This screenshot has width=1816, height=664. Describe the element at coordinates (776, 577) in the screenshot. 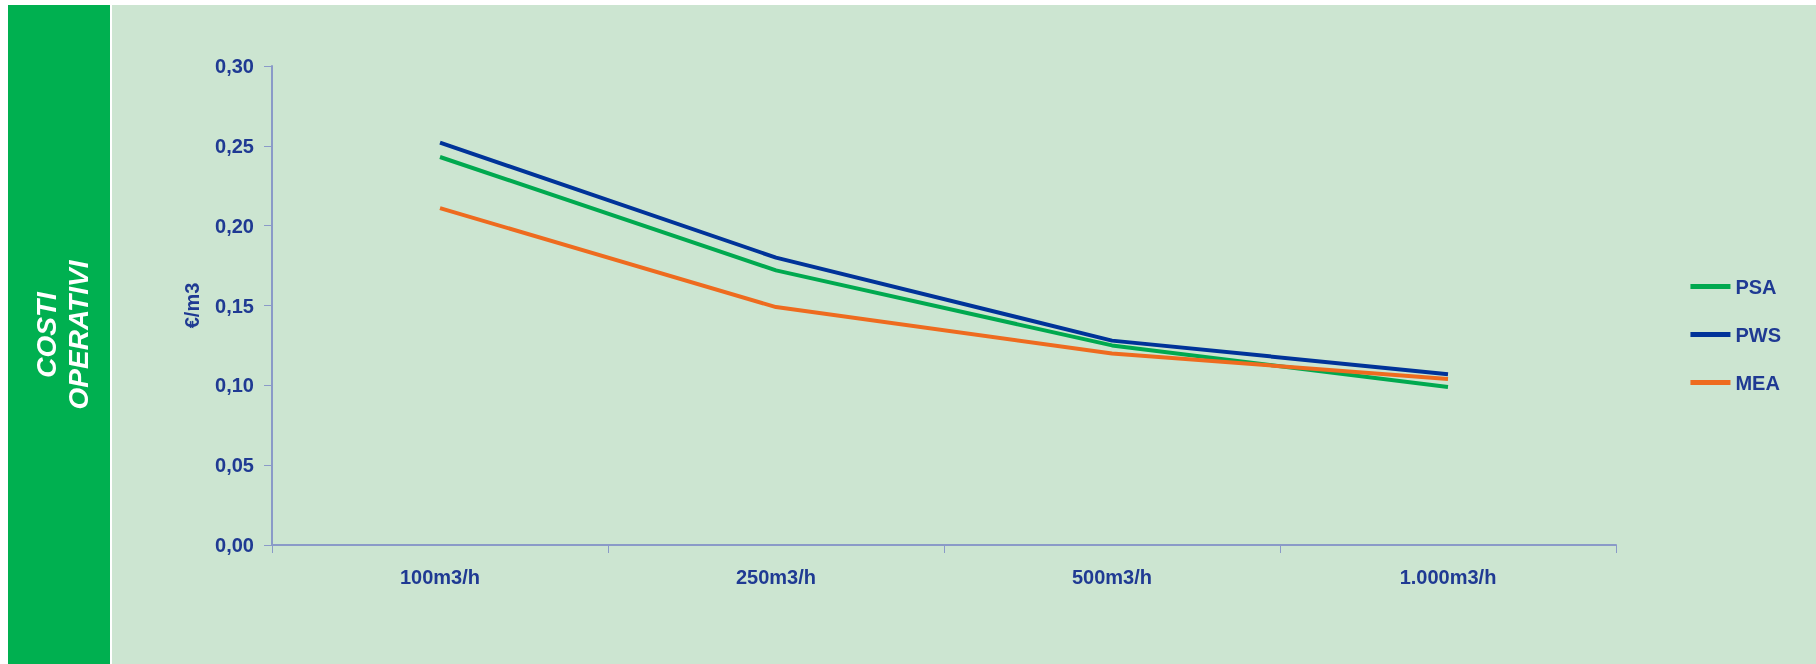

I see `x-tick-label: 250m3/h` at that location.